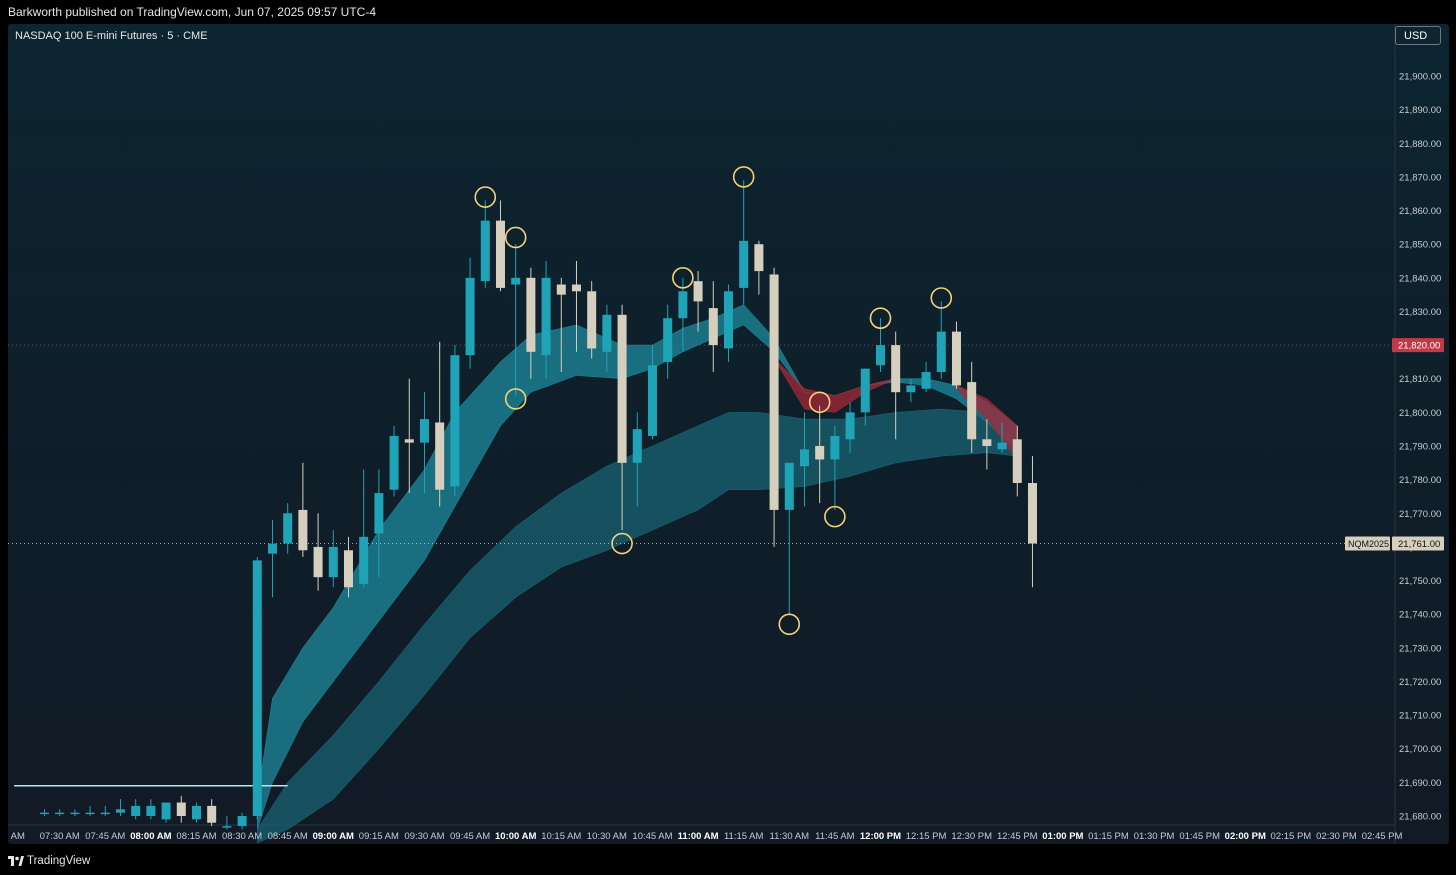  Describe the element at coordinates (926, 836) in the screenshot. I see `x-tick-label: 12:15 PM` at that location.